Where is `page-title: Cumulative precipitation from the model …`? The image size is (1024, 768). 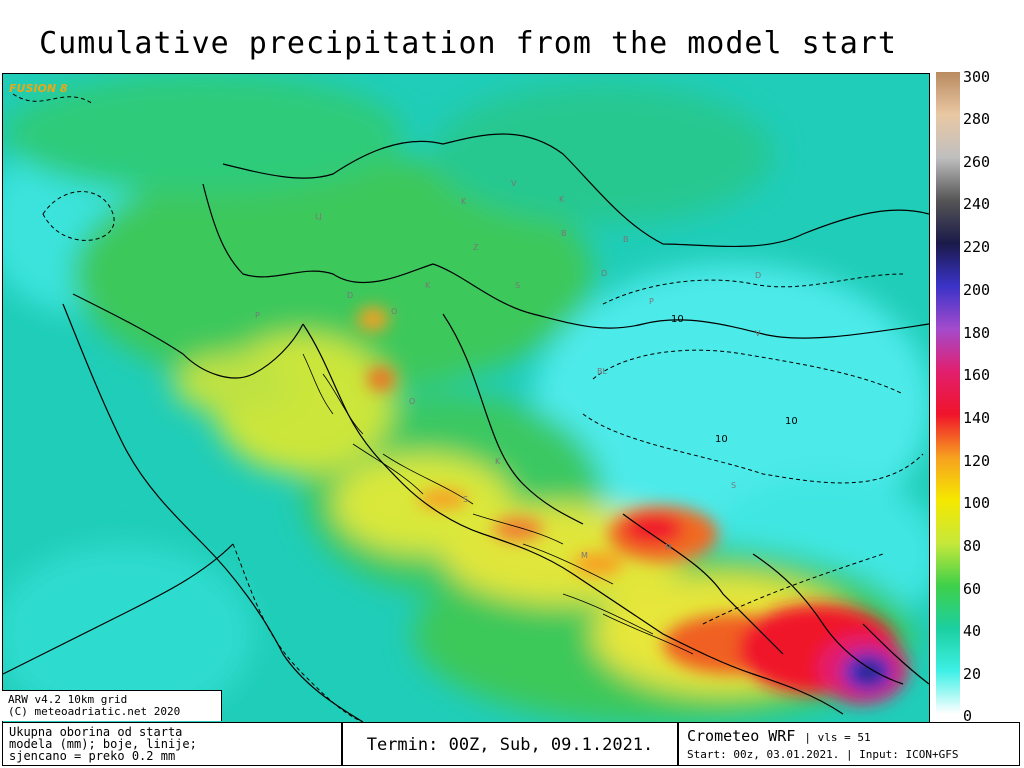
page-title: Cumulative precipitation from the model … is located at coordinates (468, 43).